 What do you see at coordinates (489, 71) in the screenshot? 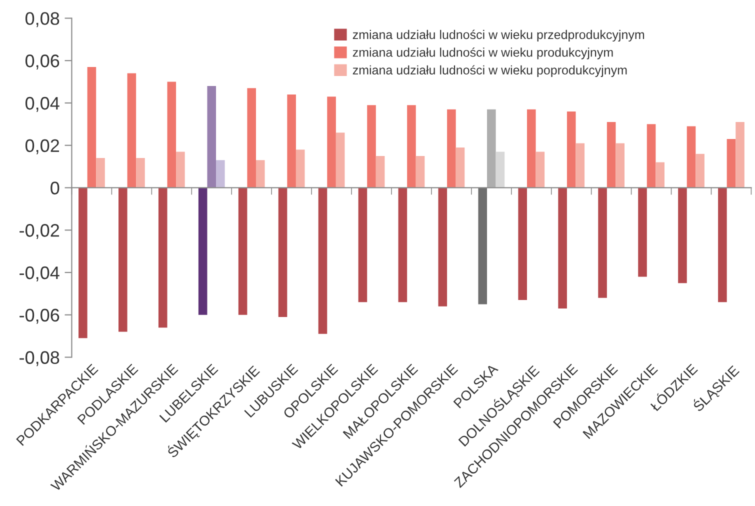
I see `legend-label: zmiana udziału ludności w wieku poprodukcyjnym` at bounding box center [489, 71].